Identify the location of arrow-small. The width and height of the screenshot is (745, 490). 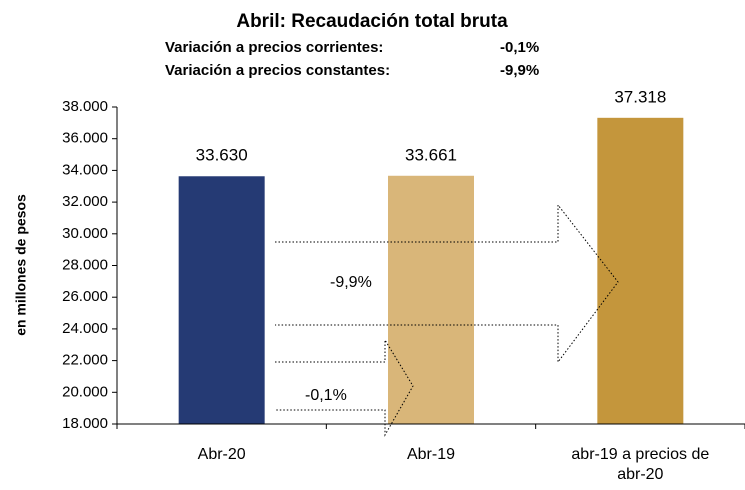
(344, 387).